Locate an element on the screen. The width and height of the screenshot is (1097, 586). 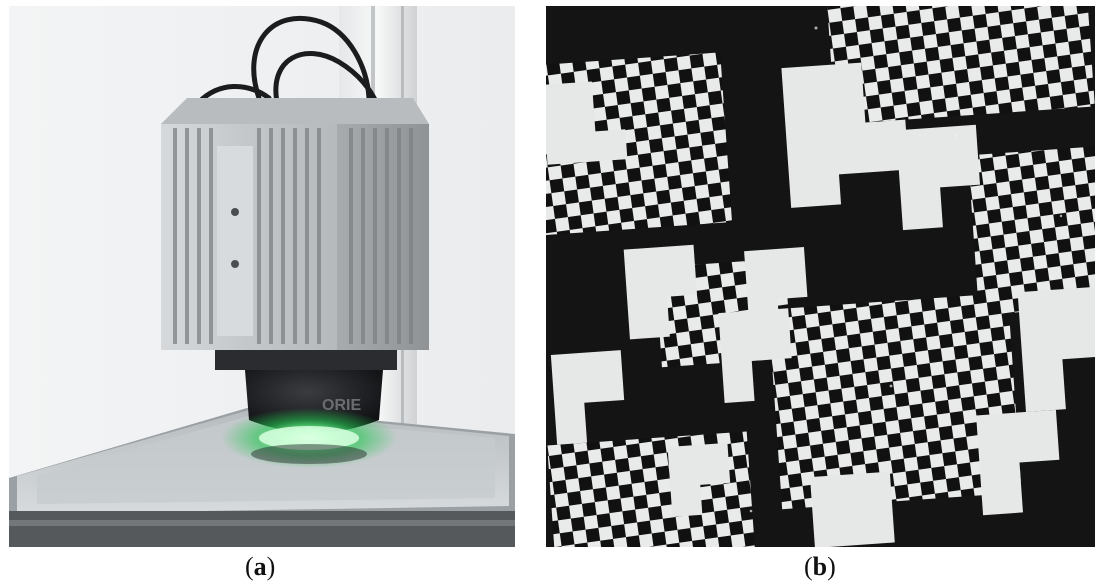
caption-a: (a) is located at coordinates (260, 567).